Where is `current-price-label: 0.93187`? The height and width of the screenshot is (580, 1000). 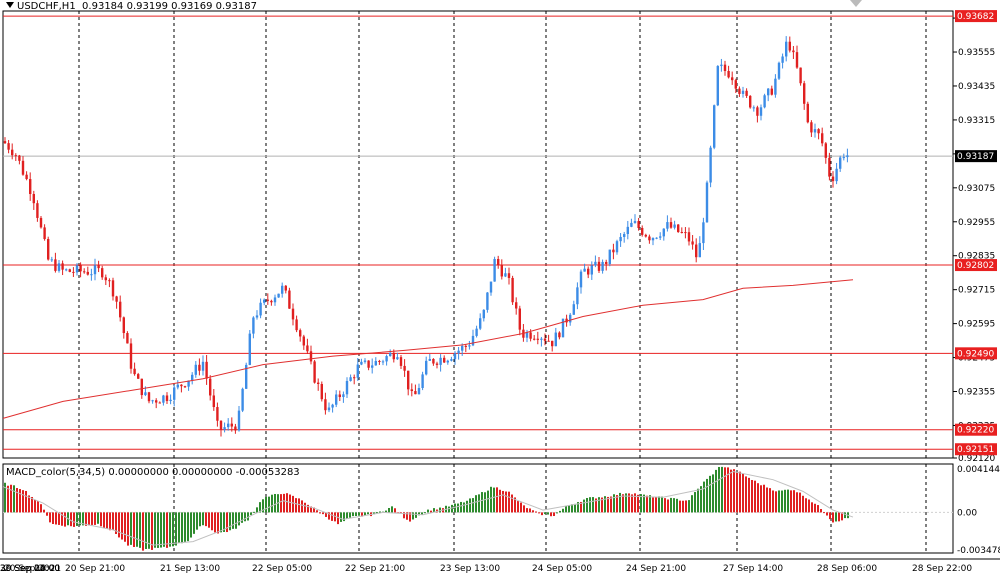
current-price-label: 0.93187 is located at coordinates (975, 157).